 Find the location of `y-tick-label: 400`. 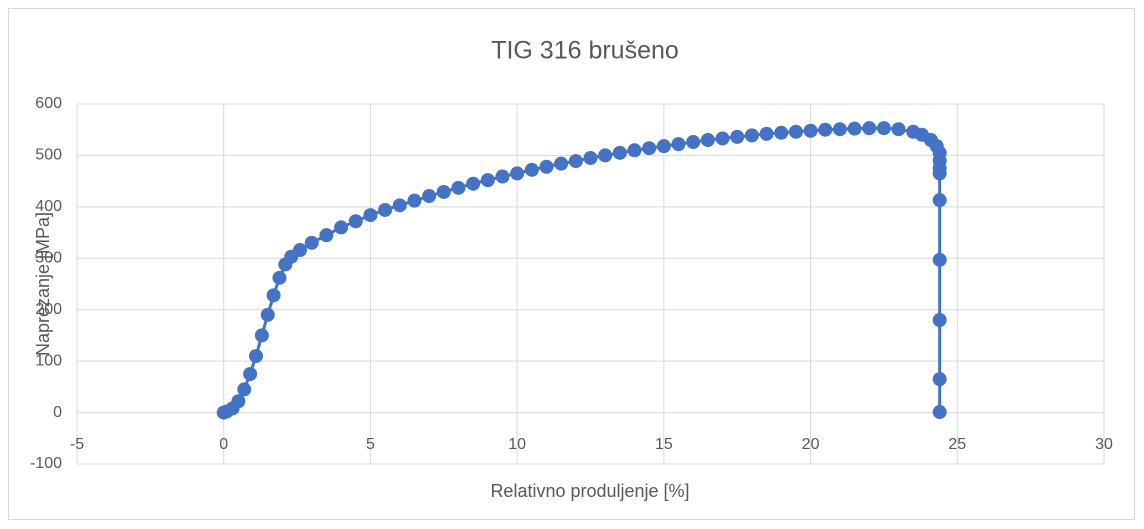

y-tick-label: 400 is located at coordinates (48, 206).